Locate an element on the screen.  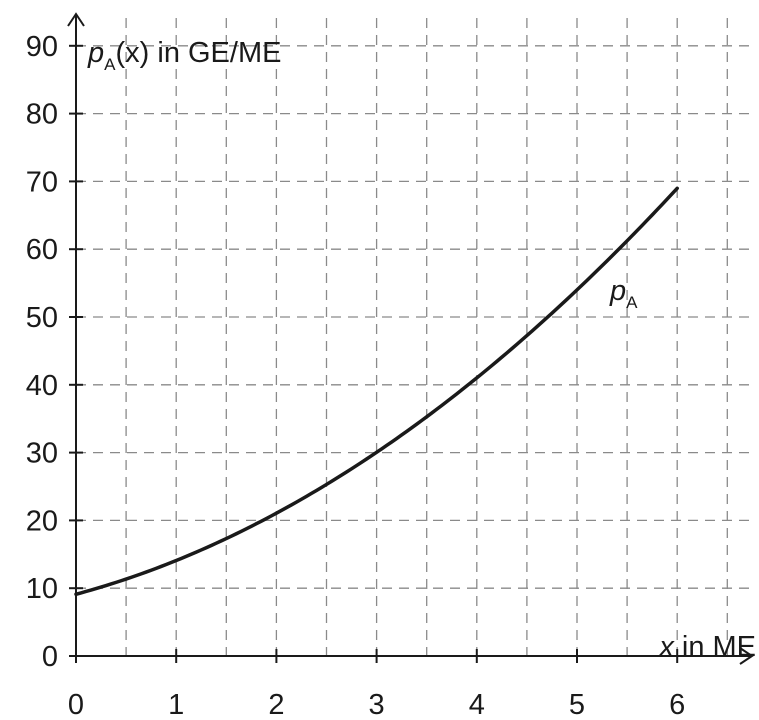
y-axis-arrow is located at coordinates (76, 19).